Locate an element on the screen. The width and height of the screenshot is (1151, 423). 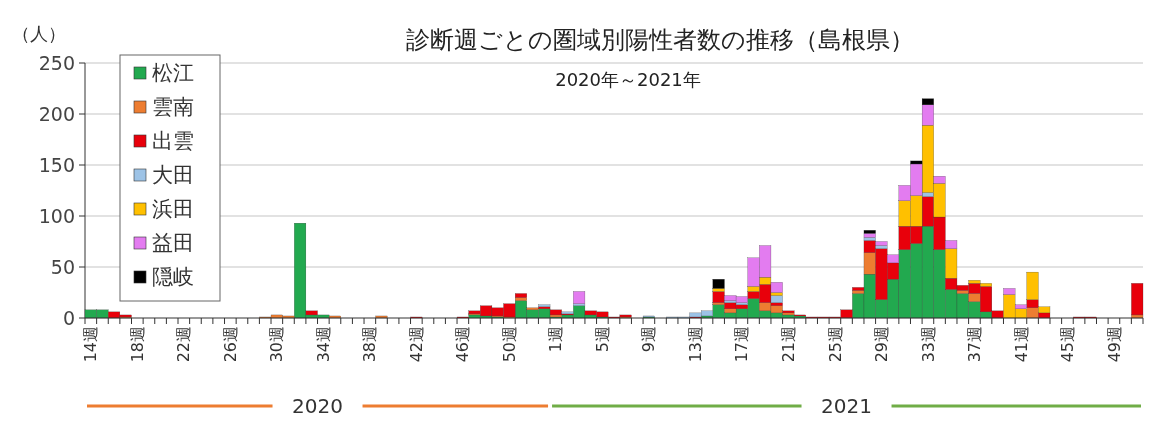
x-tick-label: 13週 is located at coordinates (695, 344).